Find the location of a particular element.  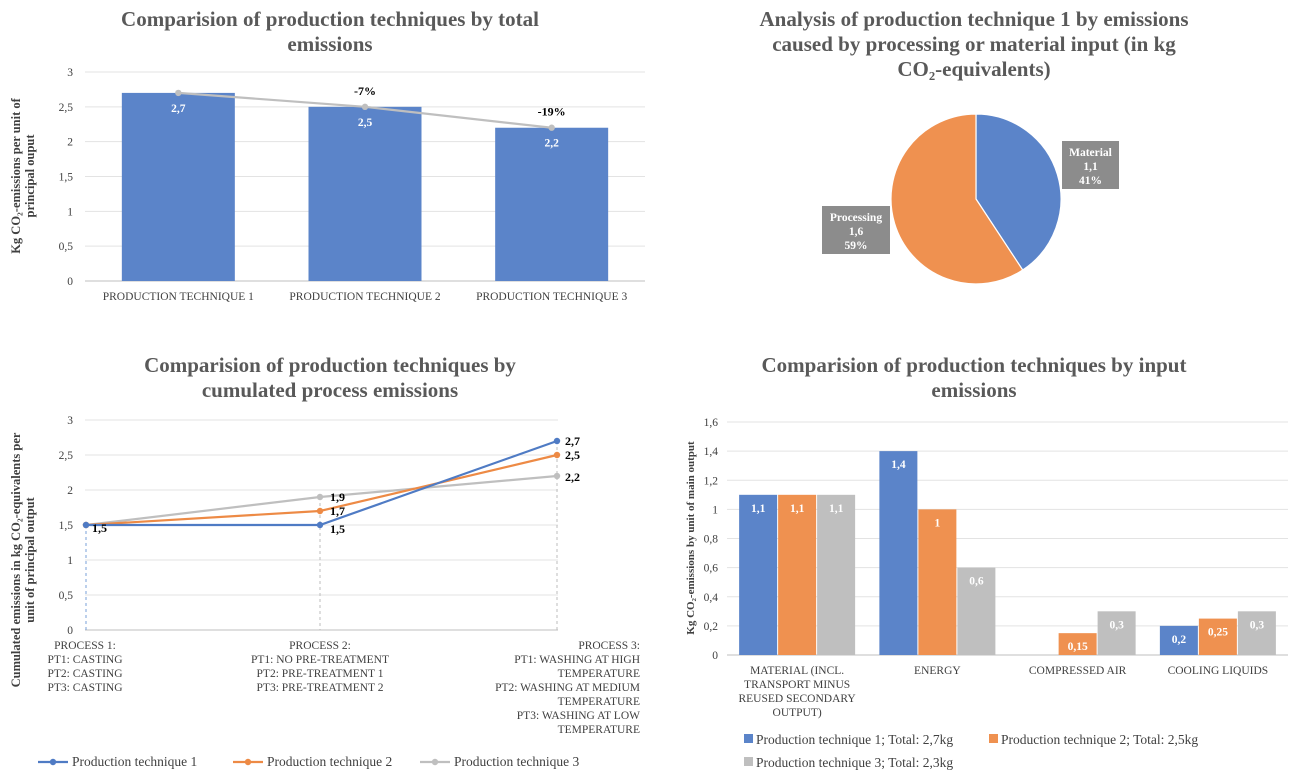

y-axis-label-line: Kg CO₂-emissions by unit of main output is located at coordinates (691, 538).